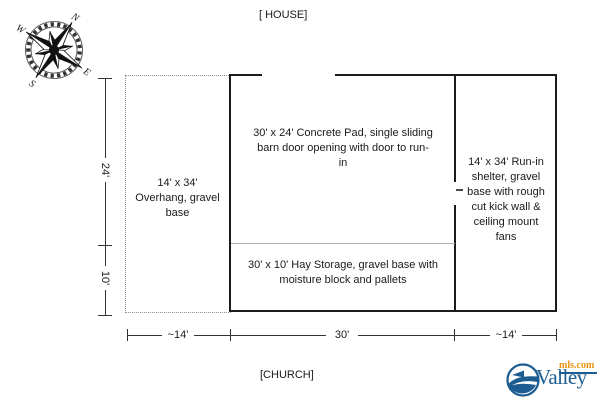 This screenshot has height=402, width=600. What do you see at coordinates (506, 222) in the screenshot?
I see `run-in-line: ceiling mount` at bounding box center [506, 222].